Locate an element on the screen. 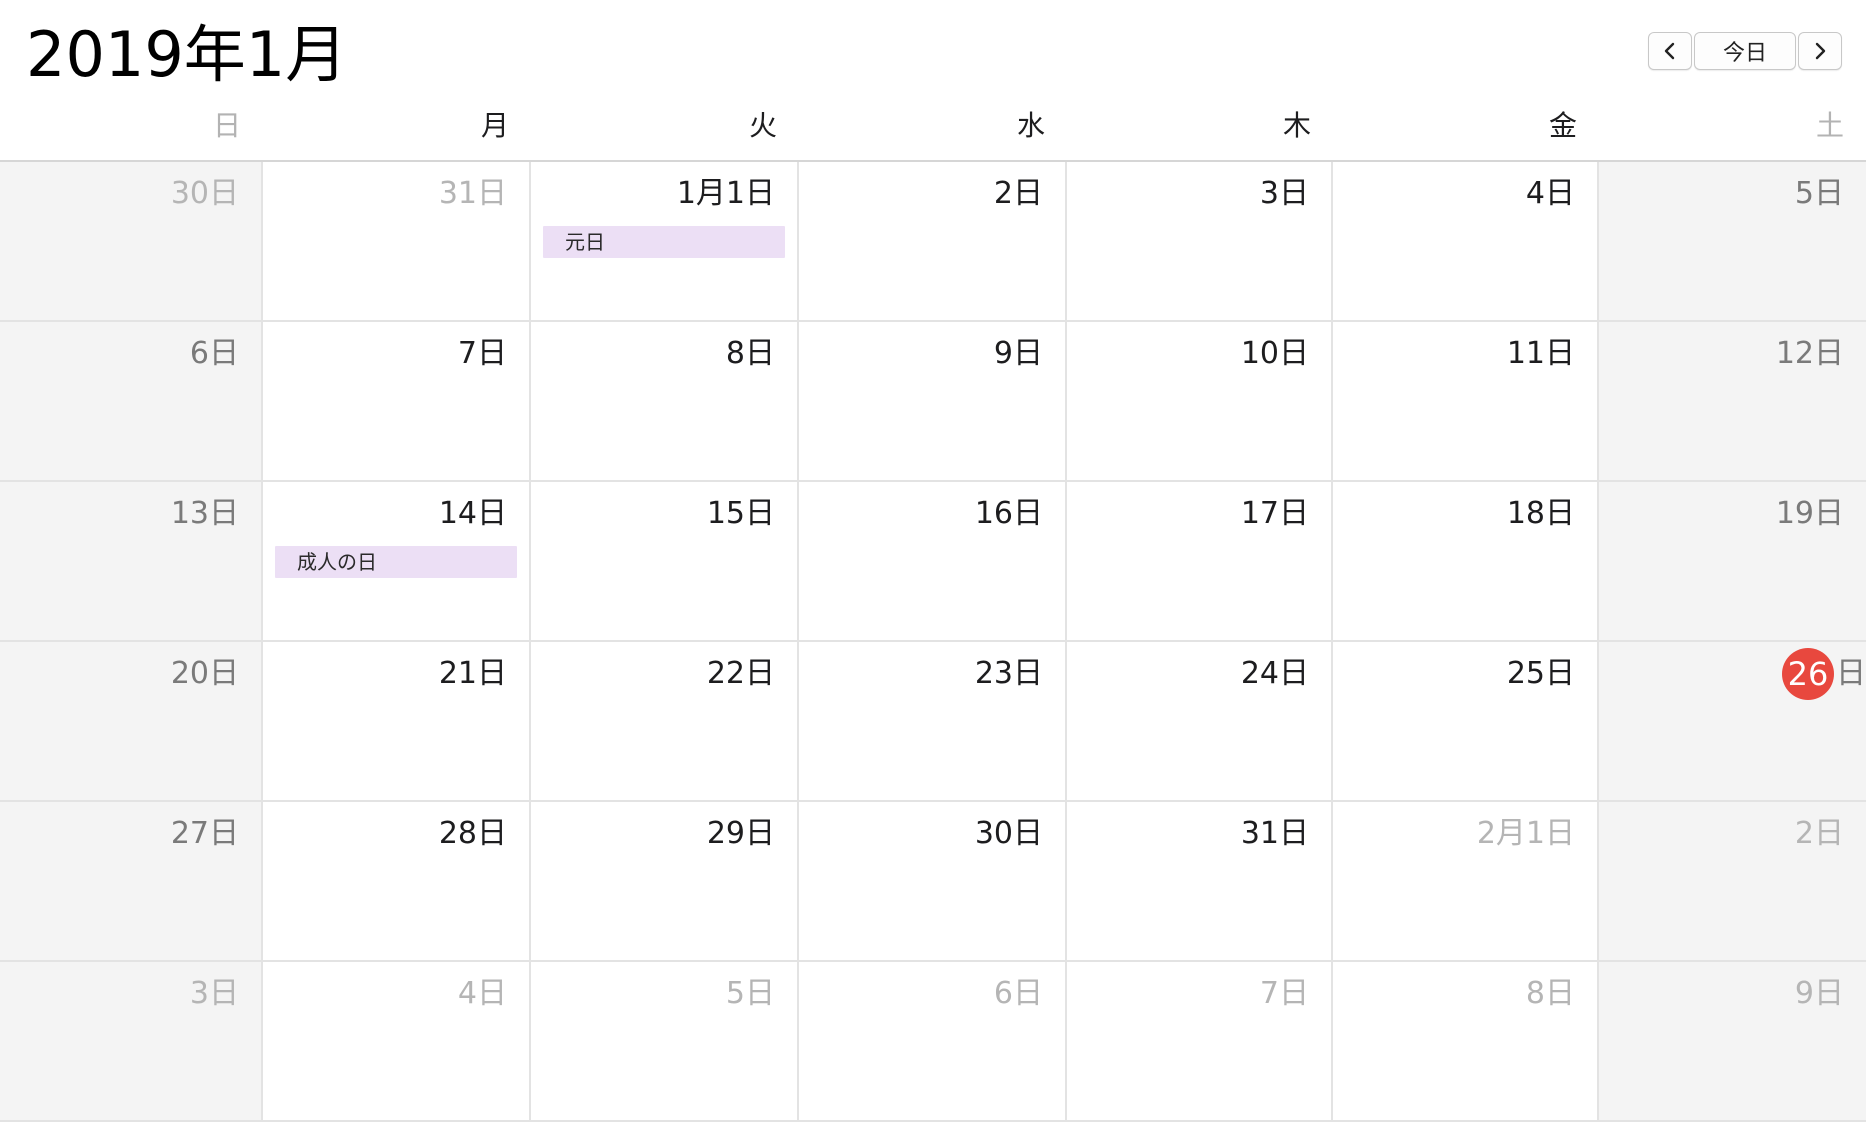 Image resolution: width=1866 pixels, height=1122 pixels. day-cell: 28日 is located at coordinates (397, 882).